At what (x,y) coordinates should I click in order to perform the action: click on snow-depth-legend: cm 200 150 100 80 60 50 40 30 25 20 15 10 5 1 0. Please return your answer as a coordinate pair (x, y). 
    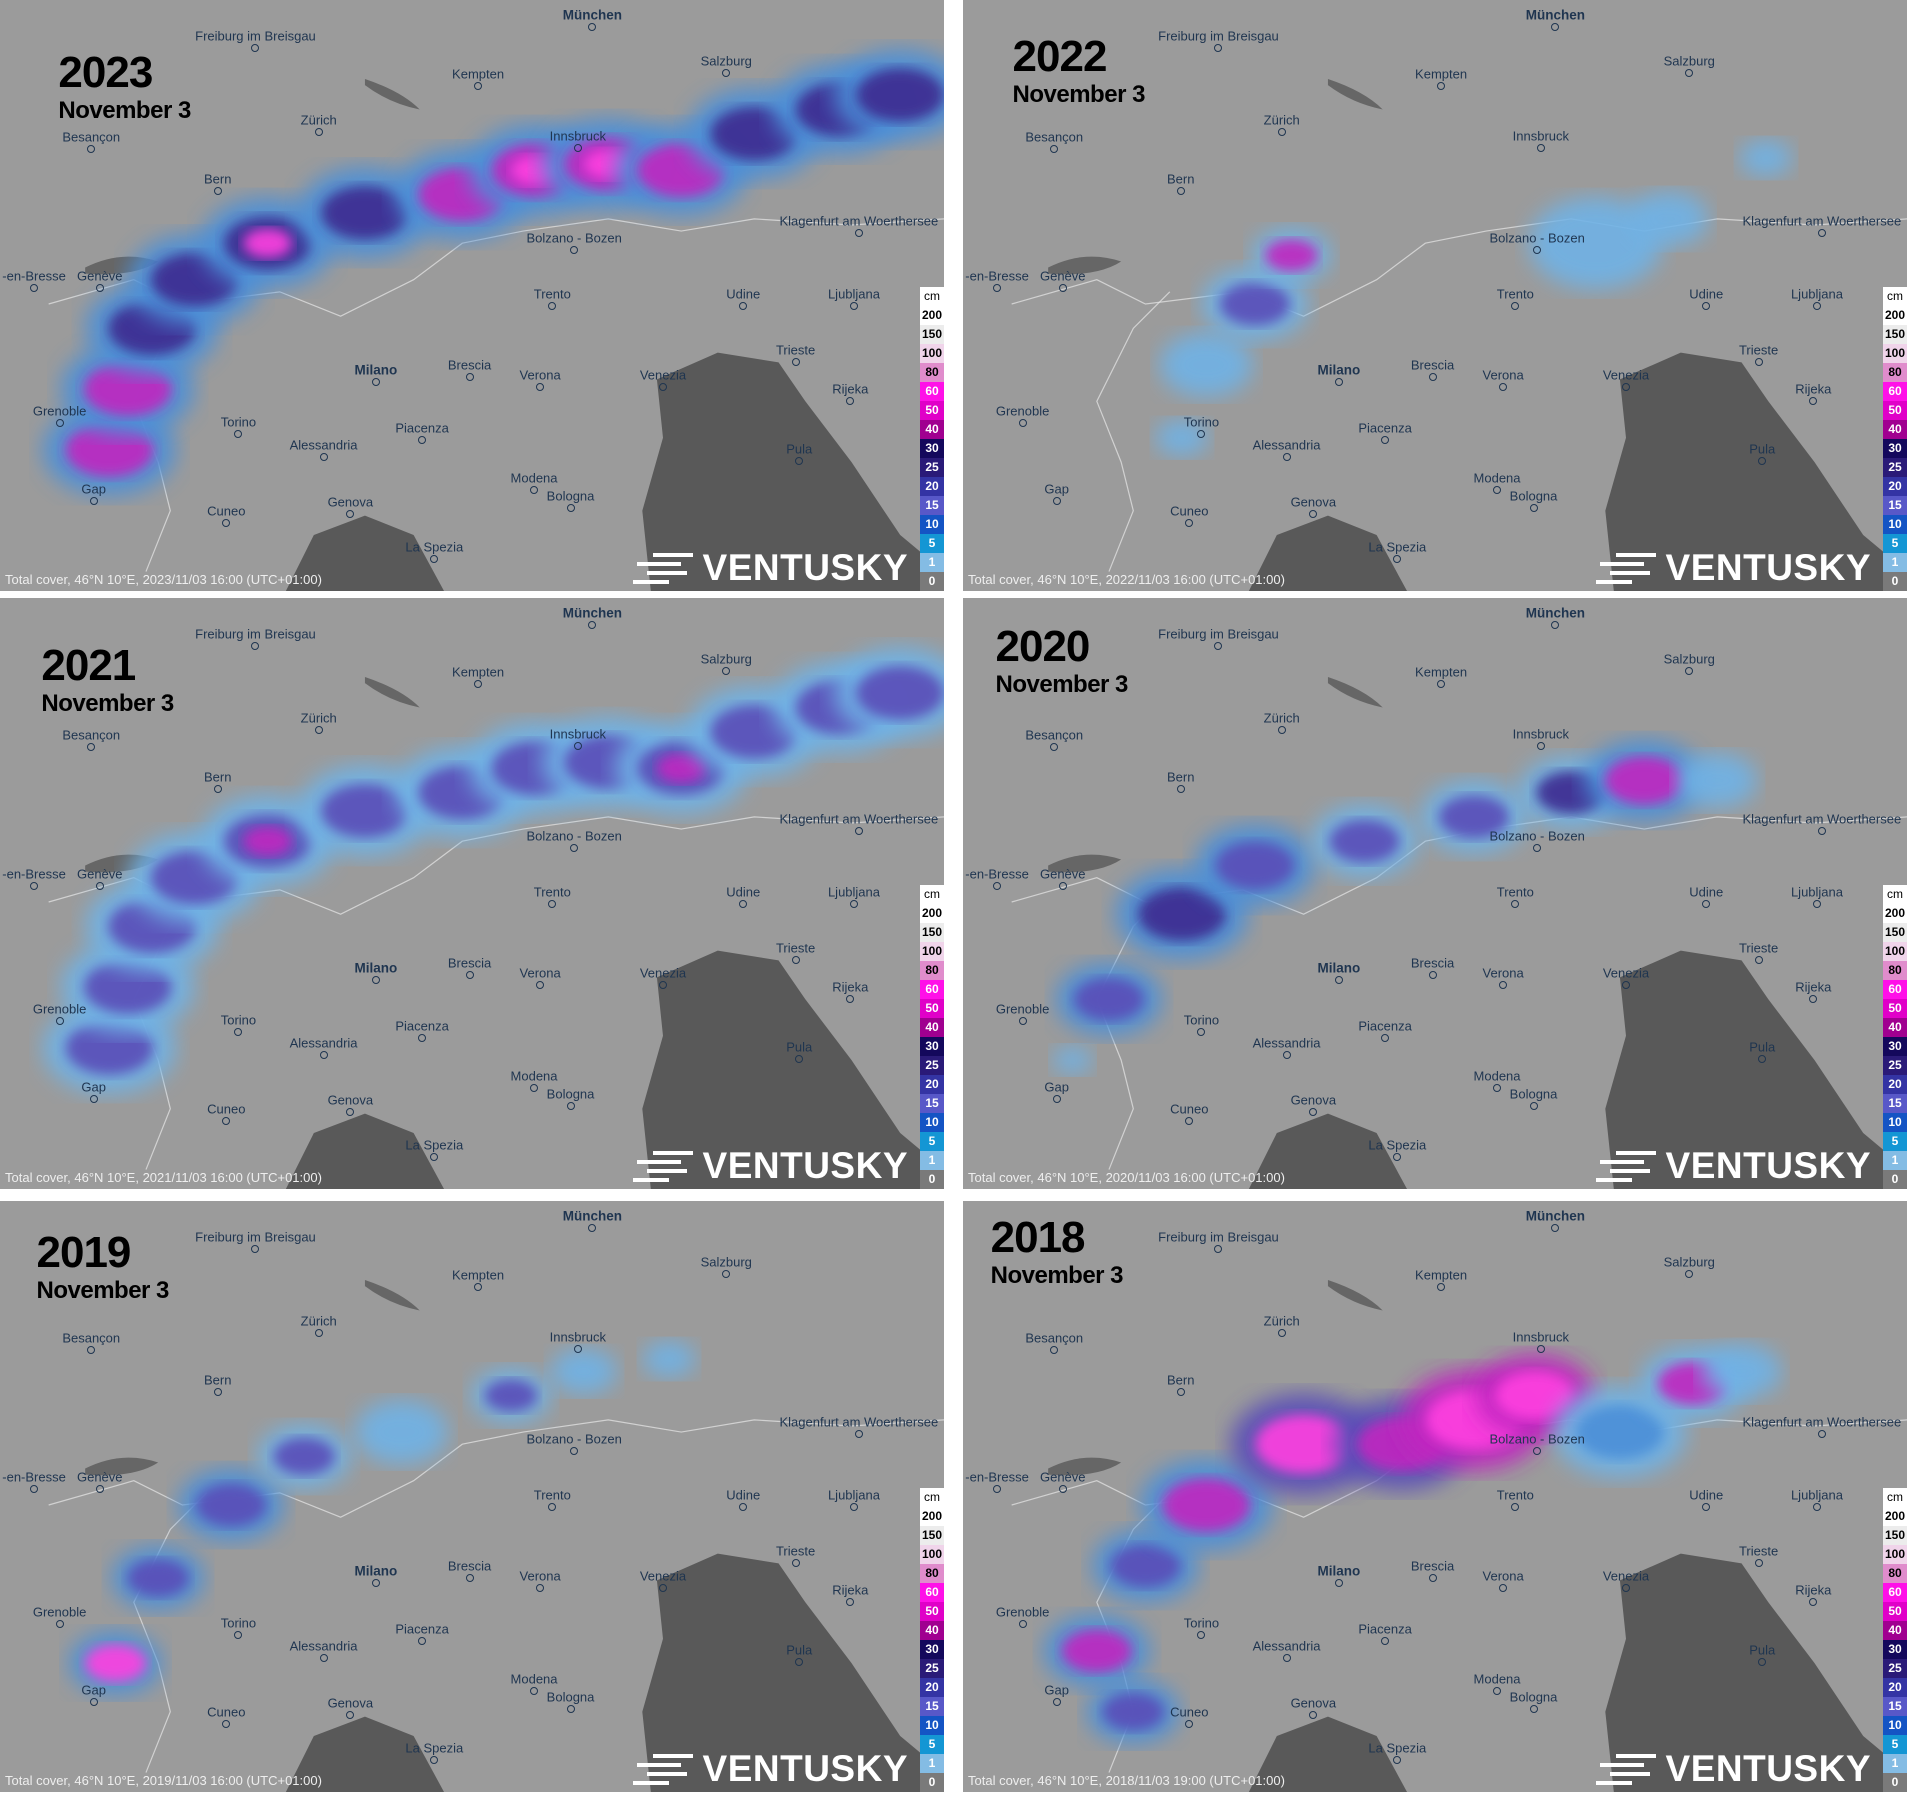
    Looking at the image, I should click on (1895, 439).